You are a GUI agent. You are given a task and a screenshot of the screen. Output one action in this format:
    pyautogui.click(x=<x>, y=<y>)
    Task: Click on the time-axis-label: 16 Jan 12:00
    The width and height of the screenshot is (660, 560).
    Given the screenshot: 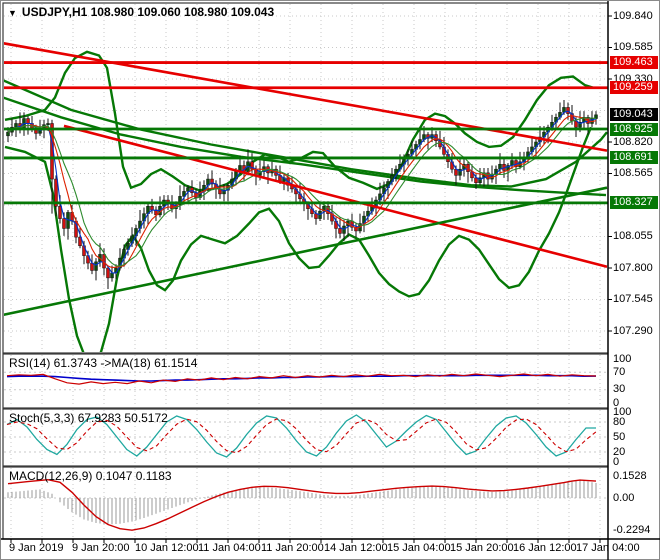 What is the action you would take?
    pyautogui.click(x=545, y=548)
    